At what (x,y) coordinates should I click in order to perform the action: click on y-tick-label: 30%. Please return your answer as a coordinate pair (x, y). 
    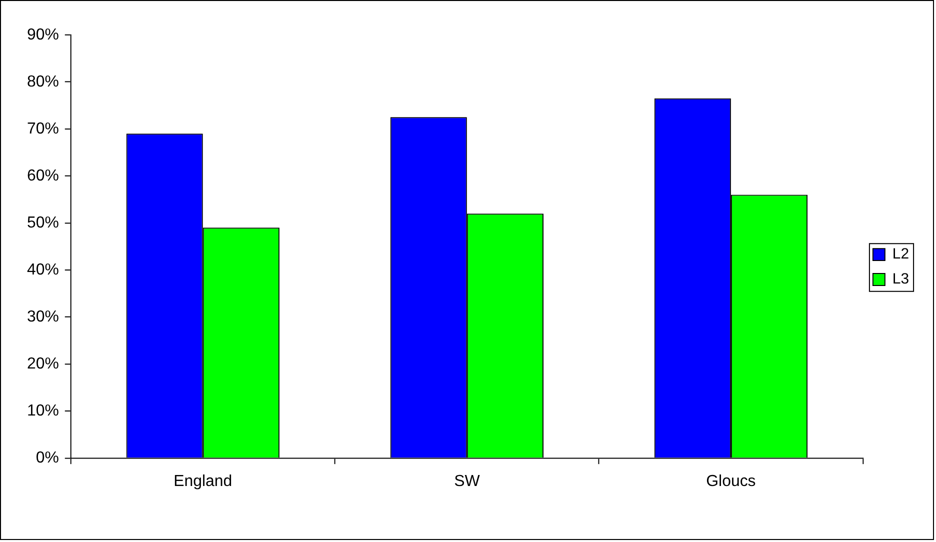
    Looking at the image, I should click on (42, 317).